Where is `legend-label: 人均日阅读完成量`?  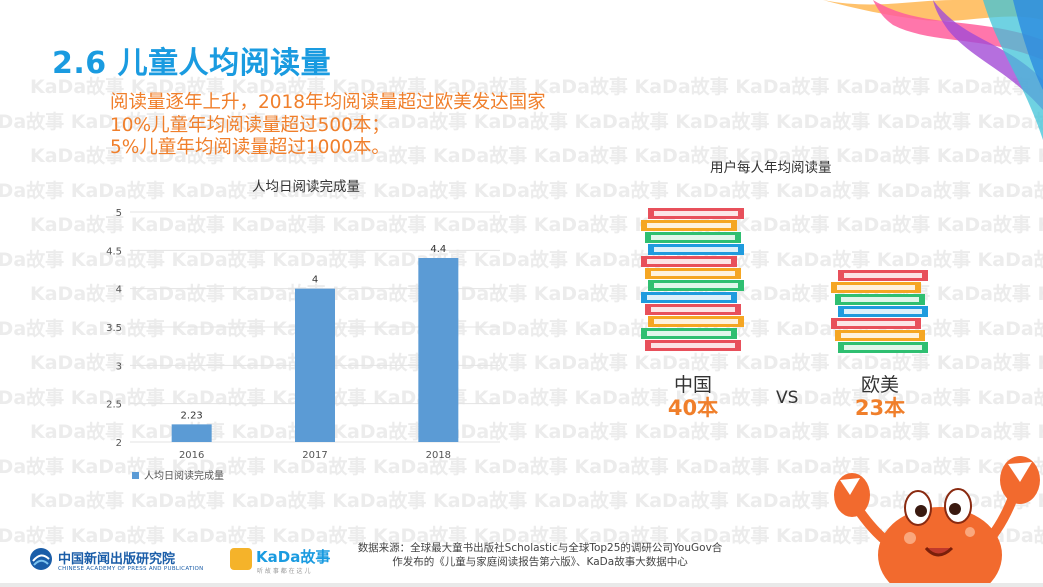
legend-label: 人均日阅读完成量 is located at coordinates (184, 475).